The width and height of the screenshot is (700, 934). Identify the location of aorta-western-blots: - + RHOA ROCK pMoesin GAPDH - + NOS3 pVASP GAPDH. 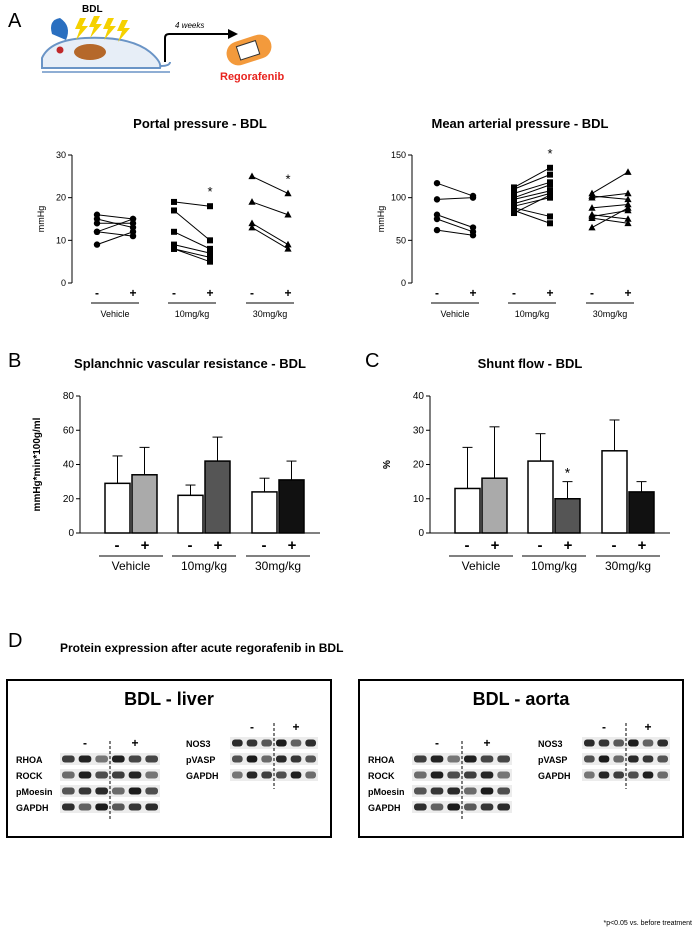
(519, 770).